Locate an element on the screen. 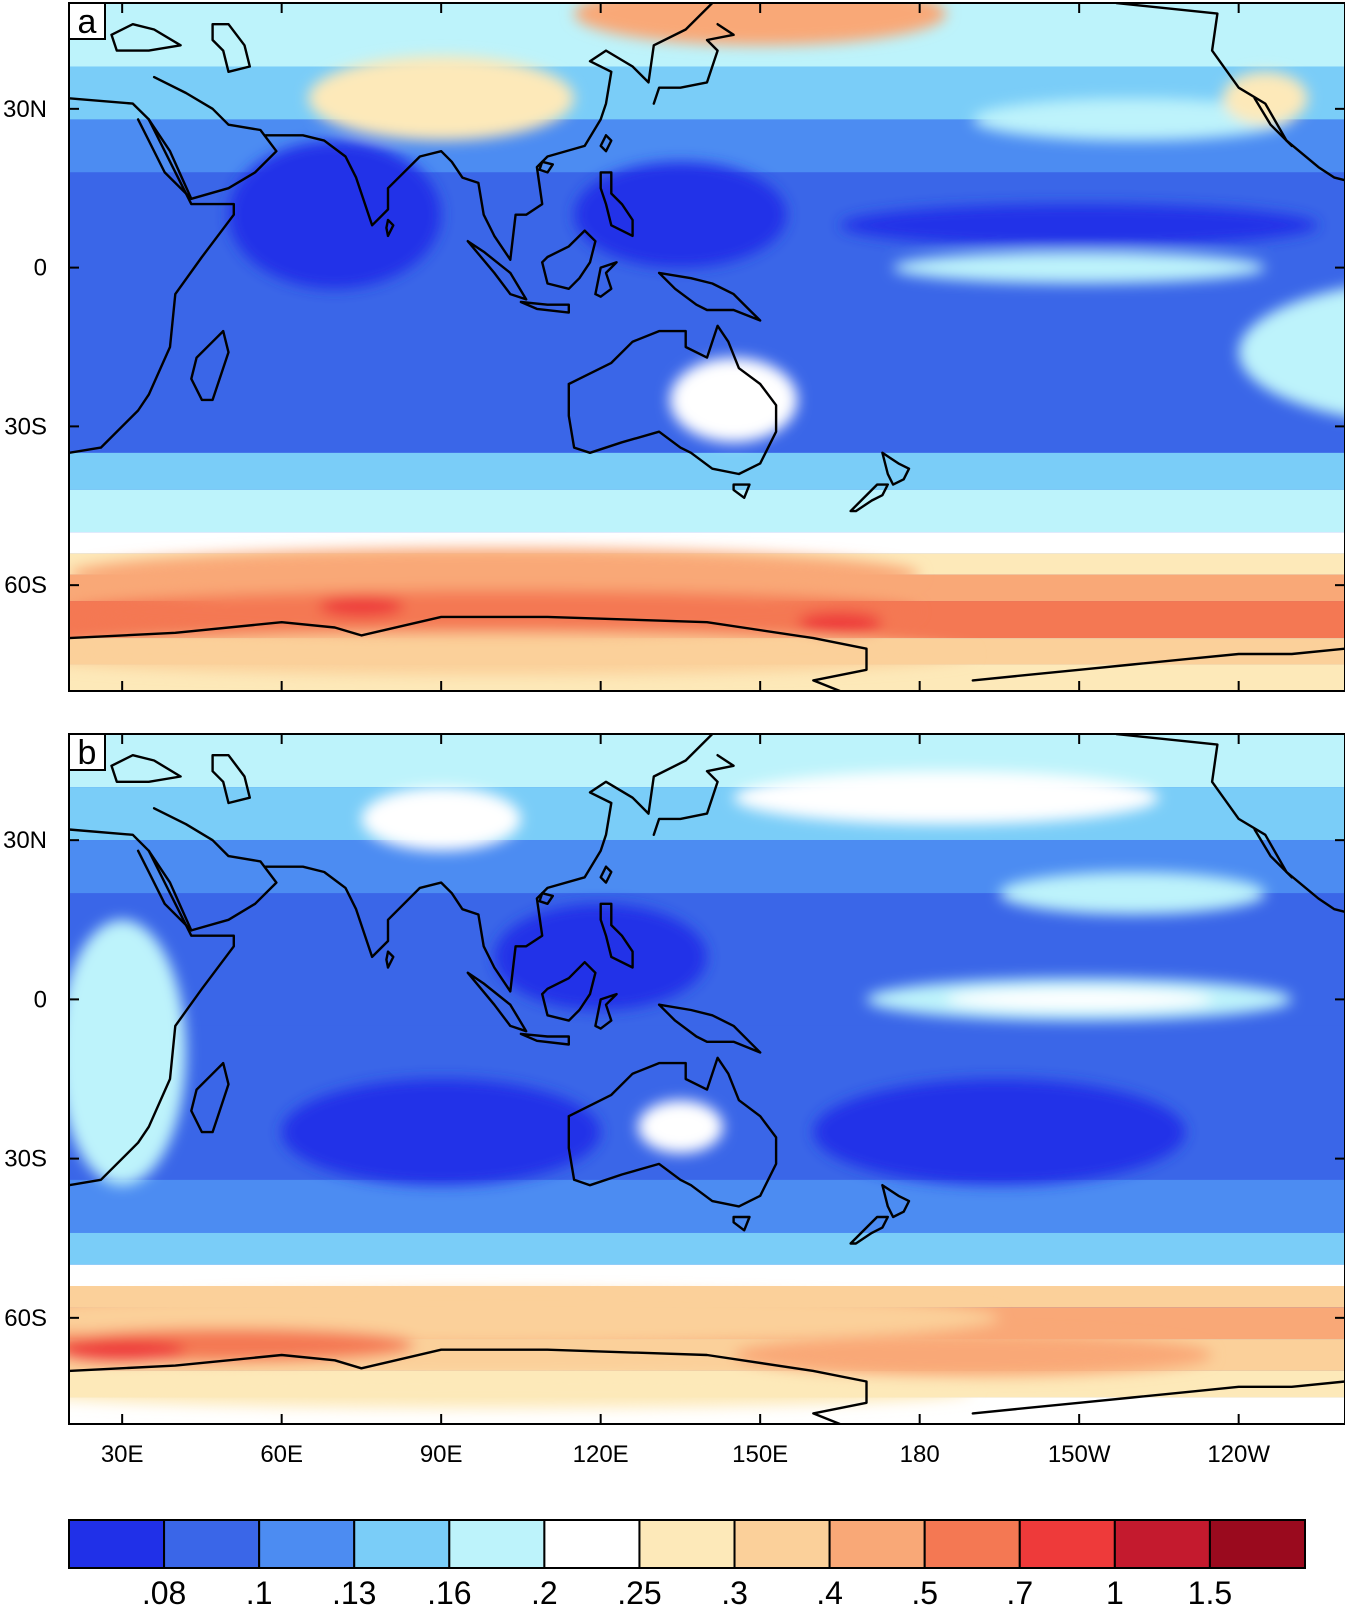 This screenshot has height=1608, width=1345. coastline-australia is located at coordinates (672, 1132).